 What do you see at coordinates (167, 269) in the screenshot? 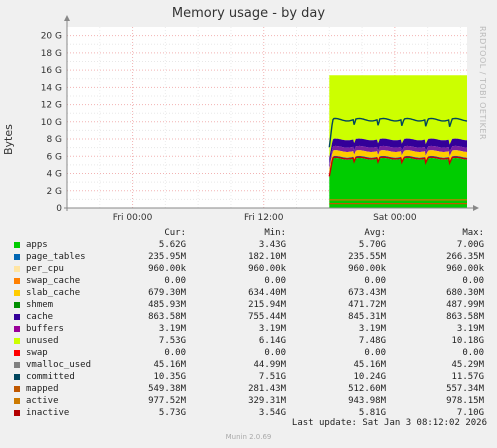
I see `legend-value-cur: 960.00k` at bounding box center [167, 269].